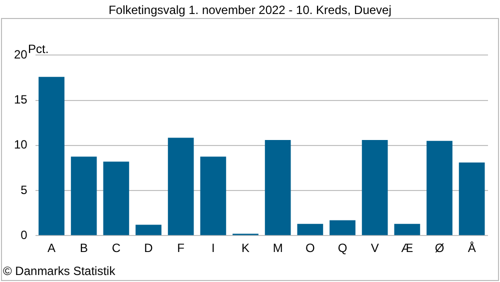 This screenshot has width=500, height=282. Describe the element at coordinates (52, 248) in the screenshot. I see `x-tick-label: A` at that location.